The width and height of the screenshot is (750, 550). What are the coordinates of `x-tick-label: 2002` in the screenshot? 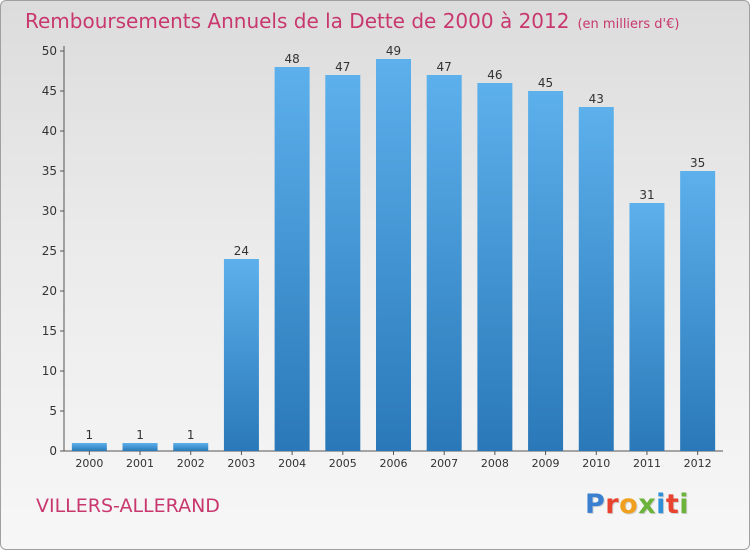 It's located at (191, 463).